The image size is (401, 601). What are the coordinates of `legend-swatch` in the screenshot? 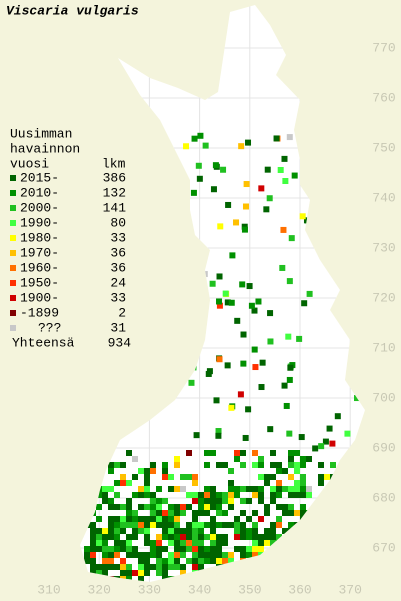 It's located at (13, 268).